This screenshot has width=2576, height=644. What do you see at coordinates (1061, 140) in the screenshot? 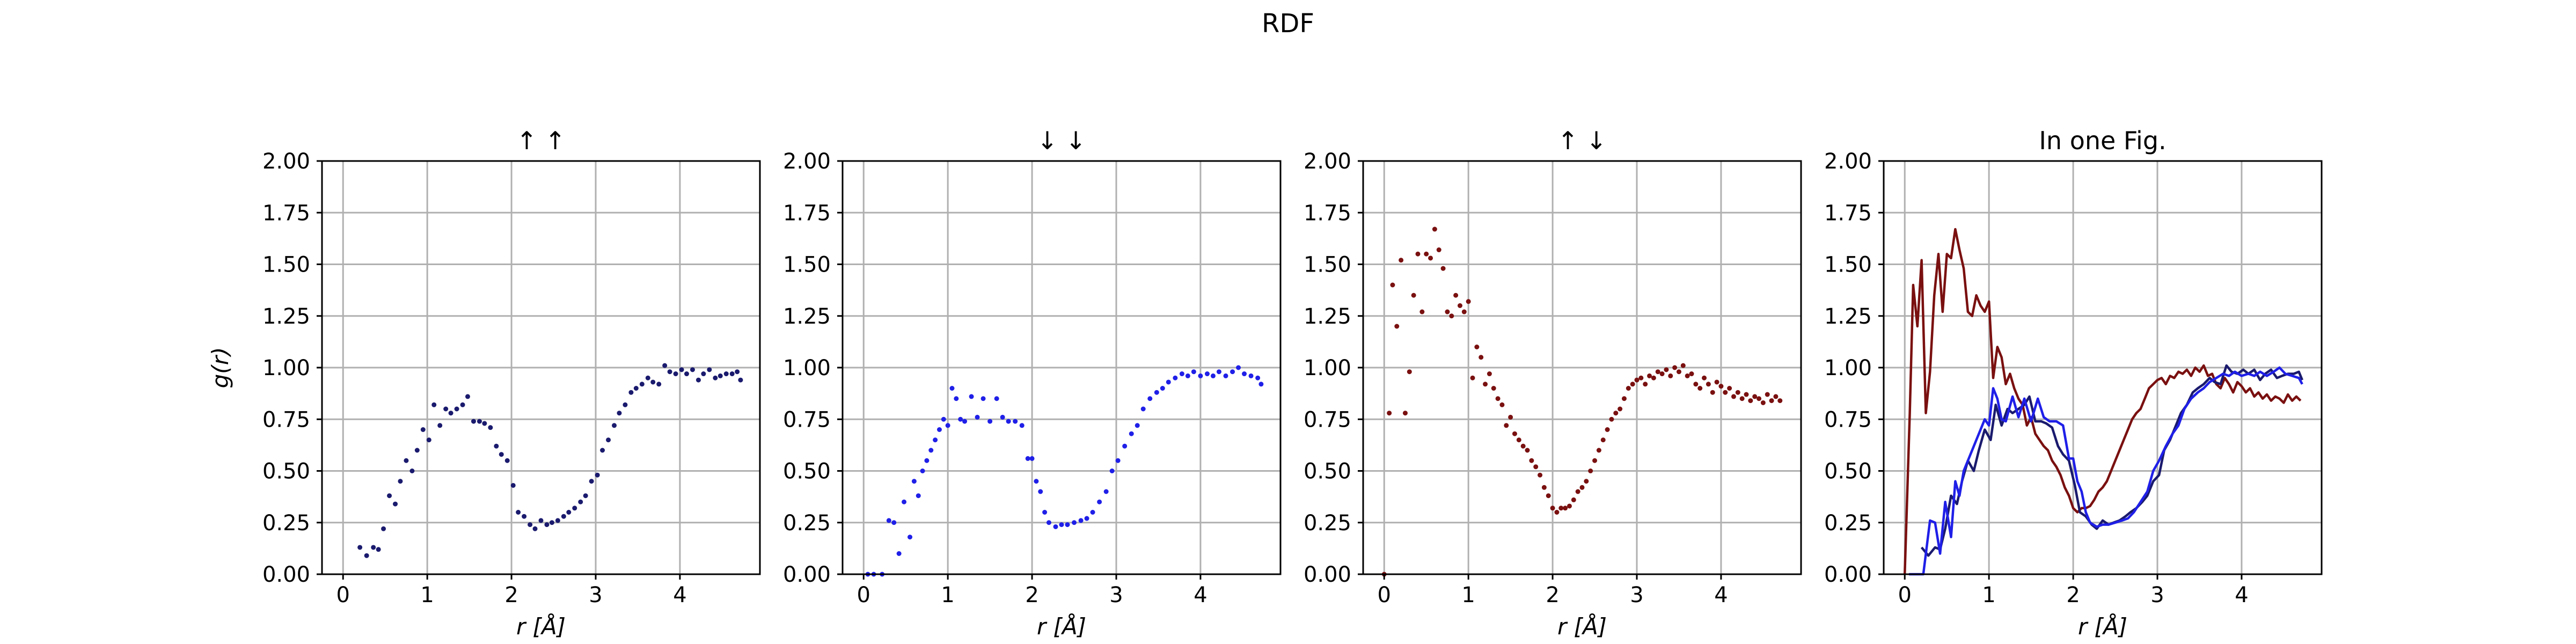
I see `subplot-title: ↓ ↓` at bounding box center [1061, 140].